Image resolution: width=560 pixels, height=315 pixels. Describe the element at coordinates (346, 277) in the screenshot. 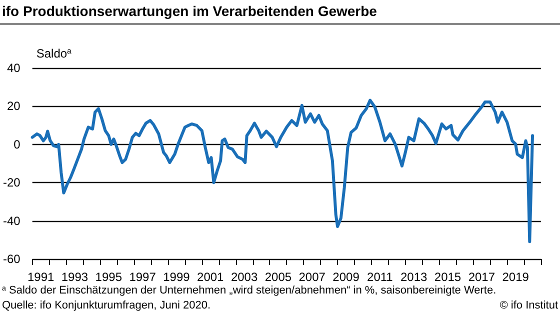

I see `x-tick-label: 2009` at that location.